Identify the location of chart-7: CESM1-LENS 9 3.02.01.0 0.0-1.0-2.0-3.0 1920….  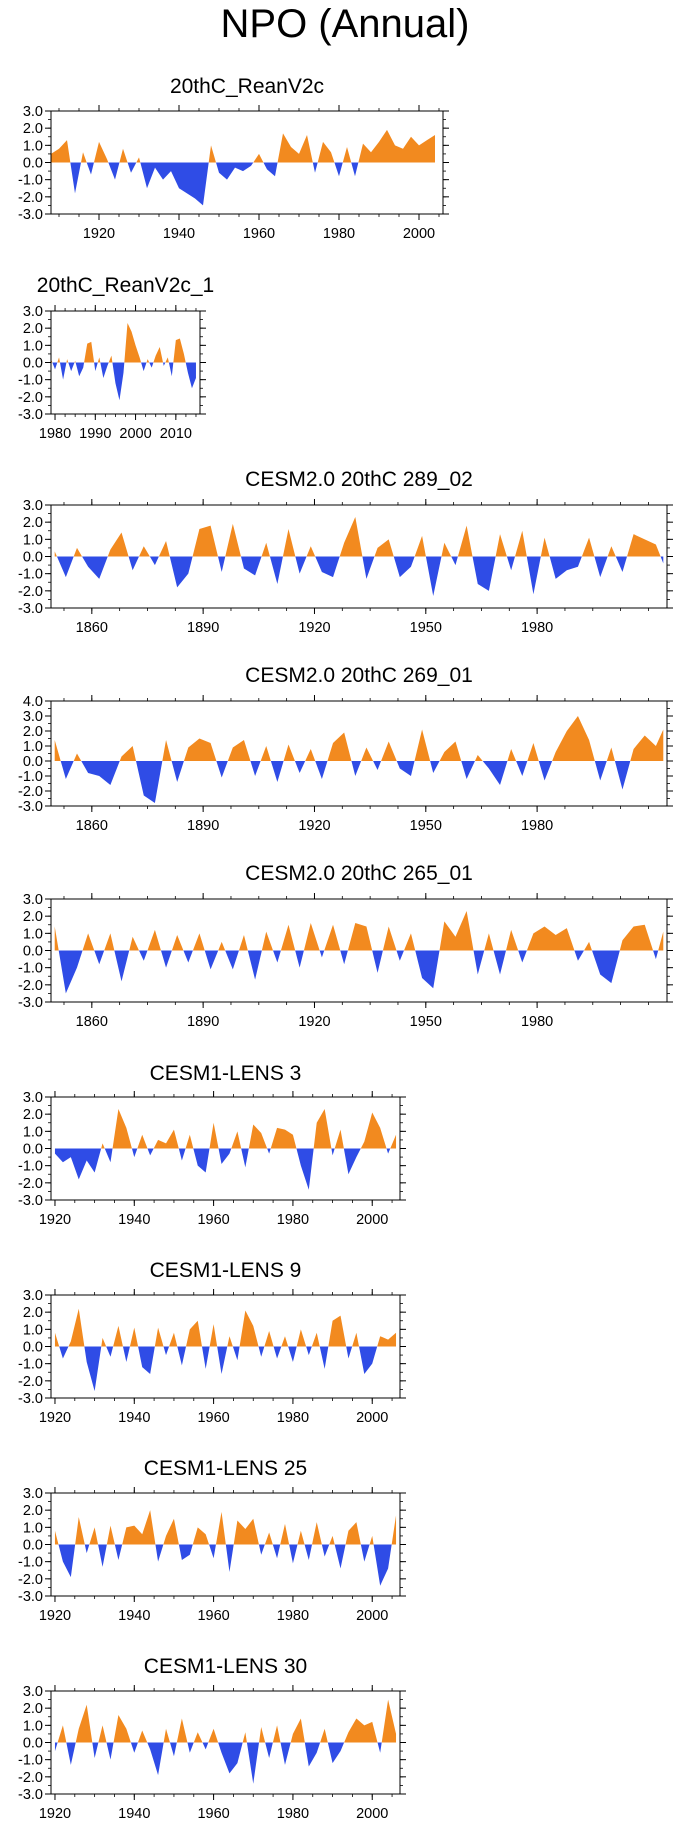
(212, 1342).